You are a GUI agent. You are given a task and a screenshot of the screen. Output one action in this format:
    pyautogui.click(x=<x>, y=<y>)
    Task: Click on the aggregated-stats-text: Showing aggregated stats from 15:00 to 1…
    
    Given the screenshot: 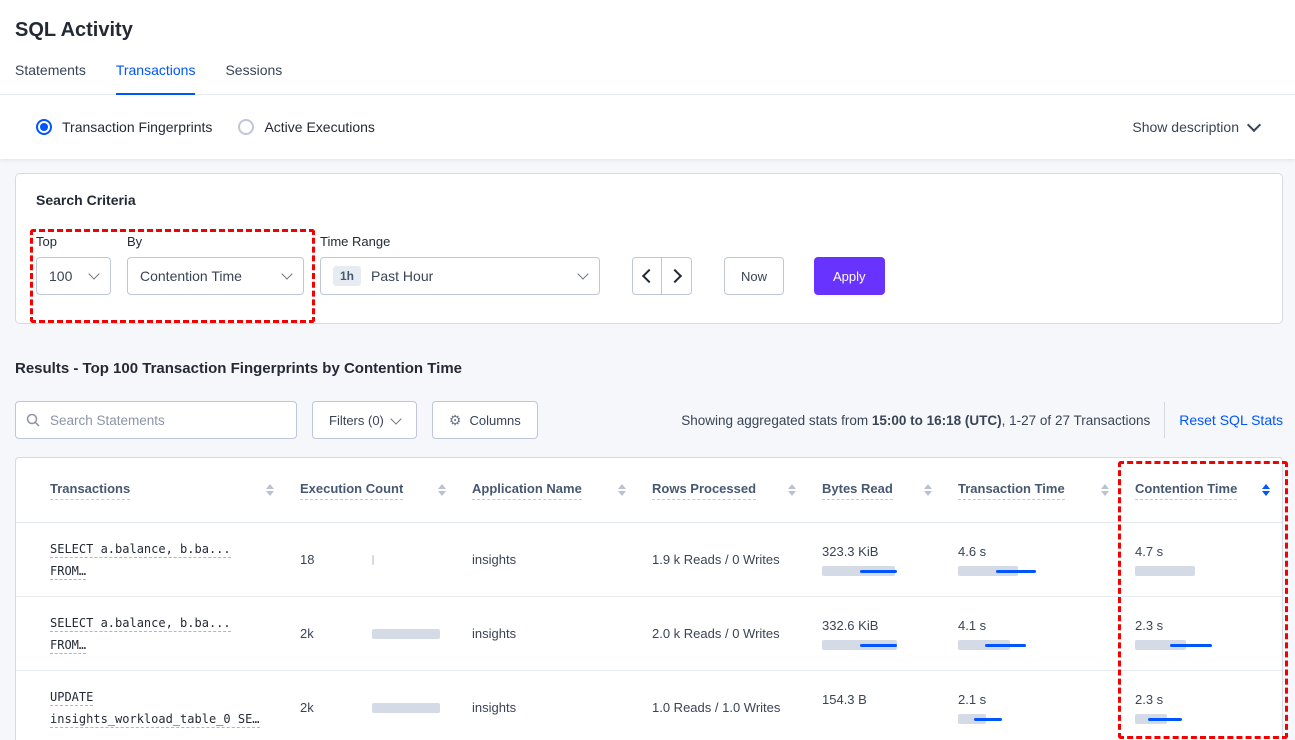 What is the action you would take?
    pyautogui.click(x=915, y=420)
    